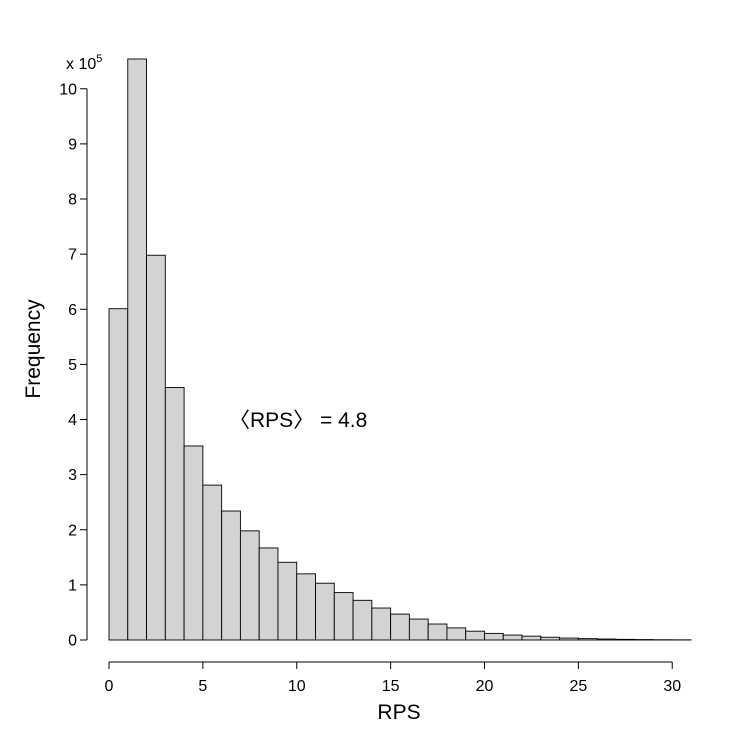  Describe the element at coordinates (72, 420) in the screenshot. I see `y-tick-label: 4` at that location.